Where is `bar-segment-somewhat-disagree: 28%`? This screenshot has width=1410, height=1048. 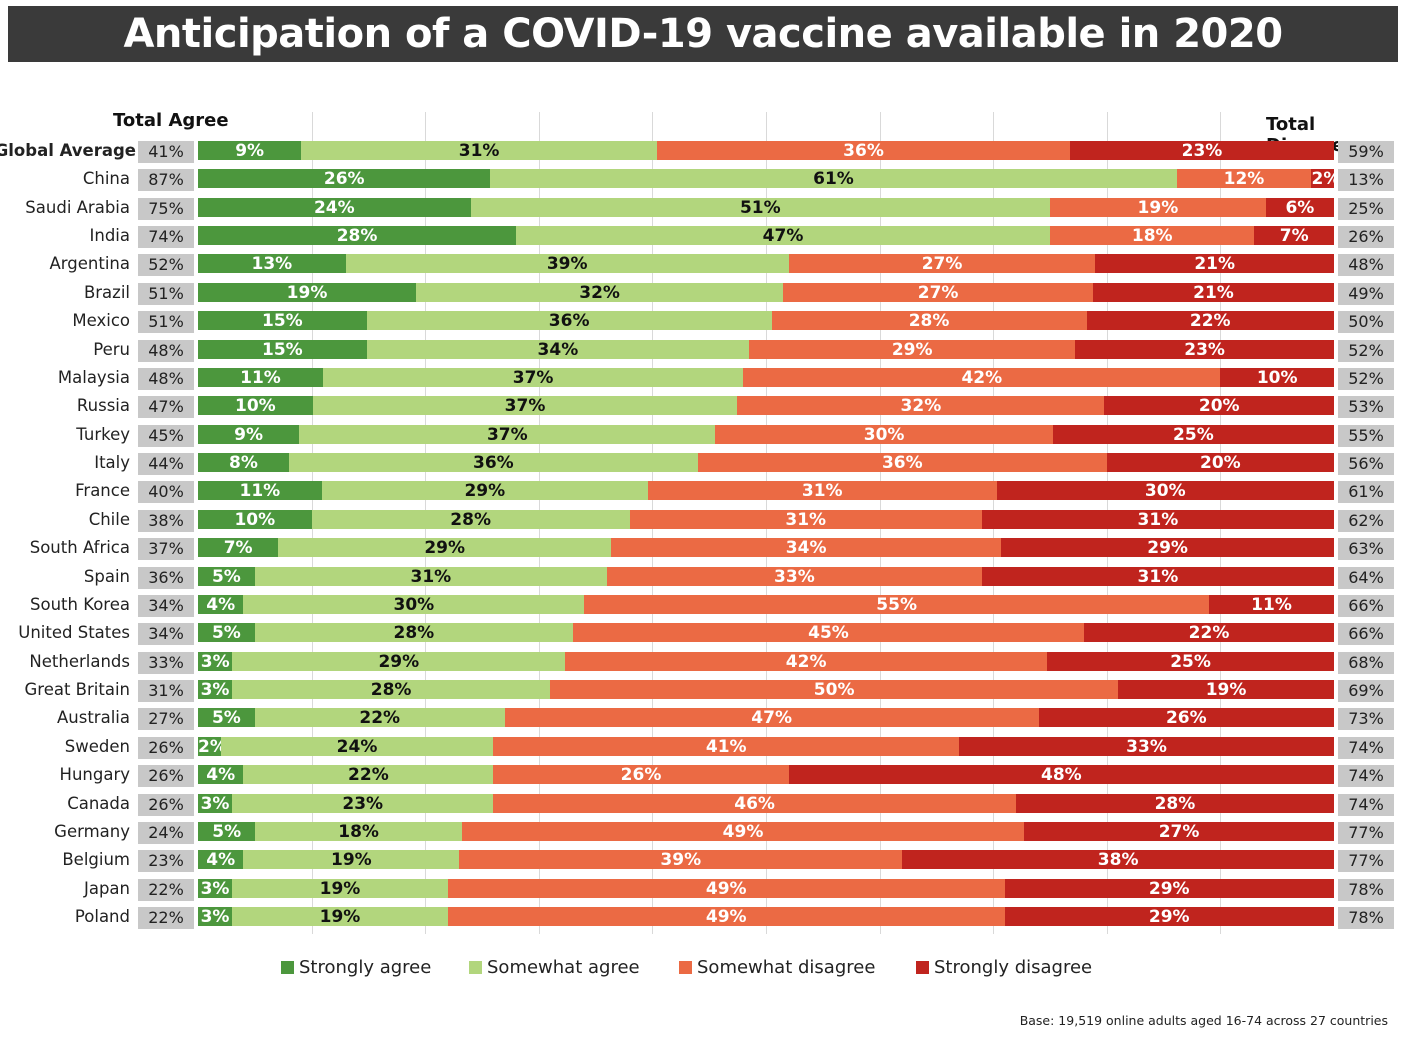
bar-segment-somewhat-disagree: 28% is located at coordinates (929, 321).